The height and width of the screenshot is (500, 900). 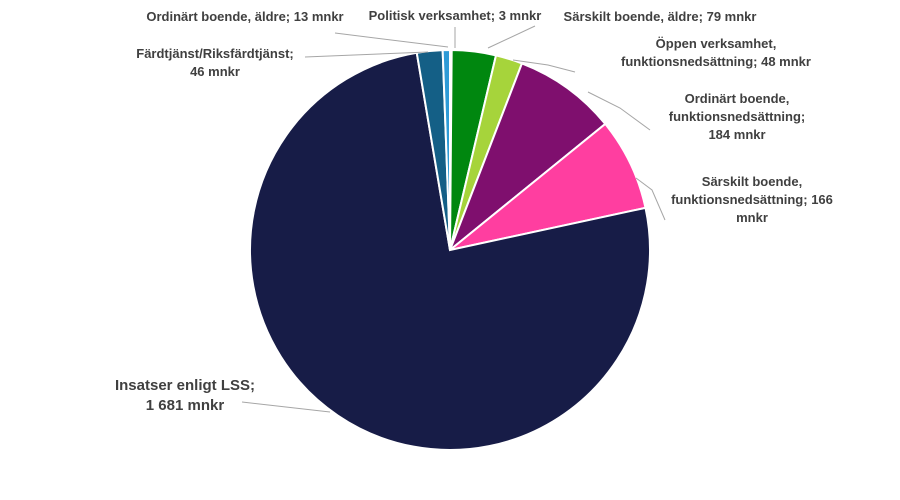 What do you see at coordinates (511, 37) in the screenshot?
I see `leader-line-sarskilt-boende-aldre` at bounding box center [511, 37].